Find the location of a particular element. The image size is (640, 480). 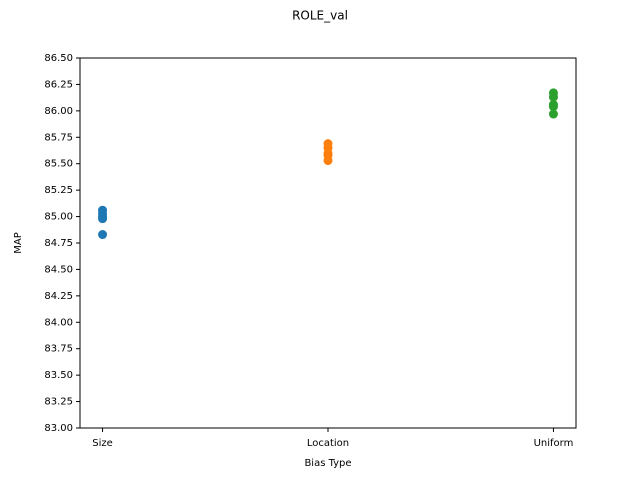

x-axis-label: Bias Type is located at coordinates (327, 463).